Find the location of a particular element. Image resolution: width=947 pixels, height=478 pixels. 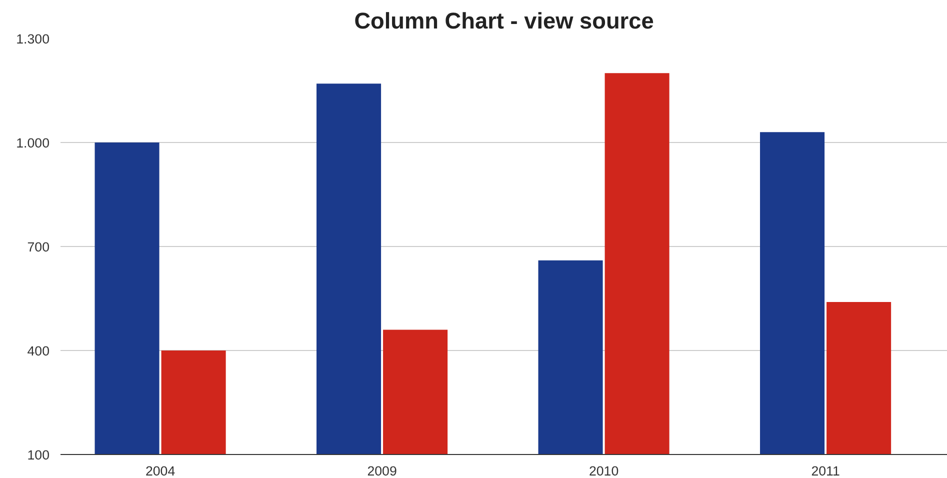

y-tick-label: 700 is located at coordinates (38, 247).